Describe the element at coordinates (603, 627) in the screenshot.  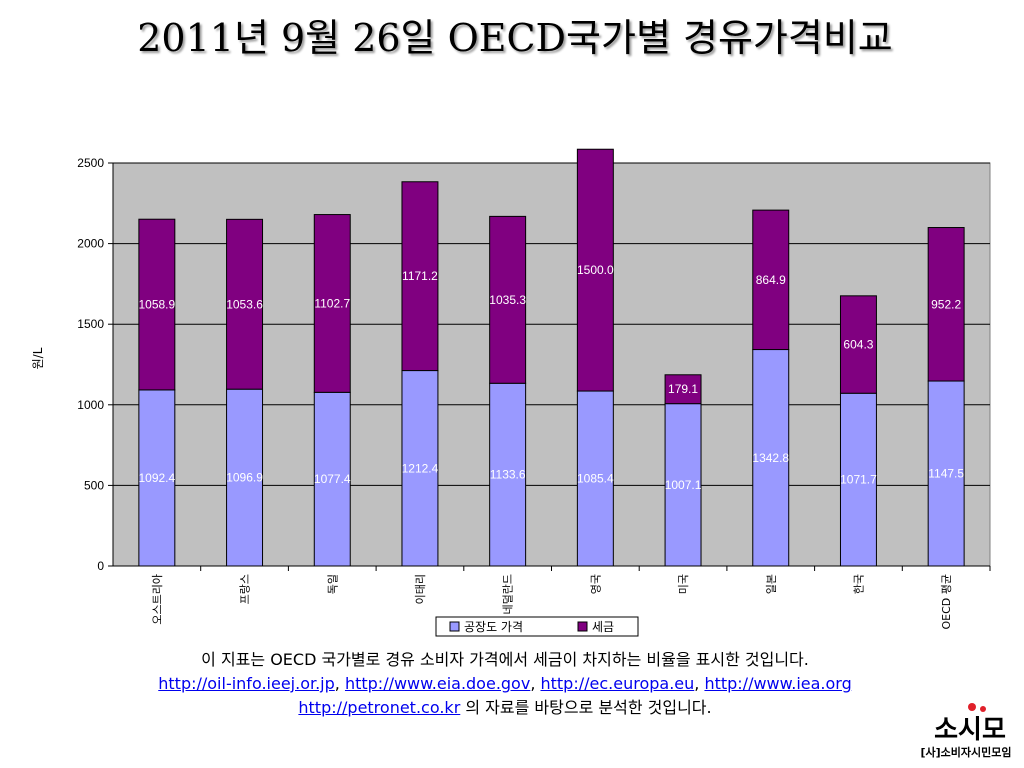
I see `legend-label: 세금` at that location.